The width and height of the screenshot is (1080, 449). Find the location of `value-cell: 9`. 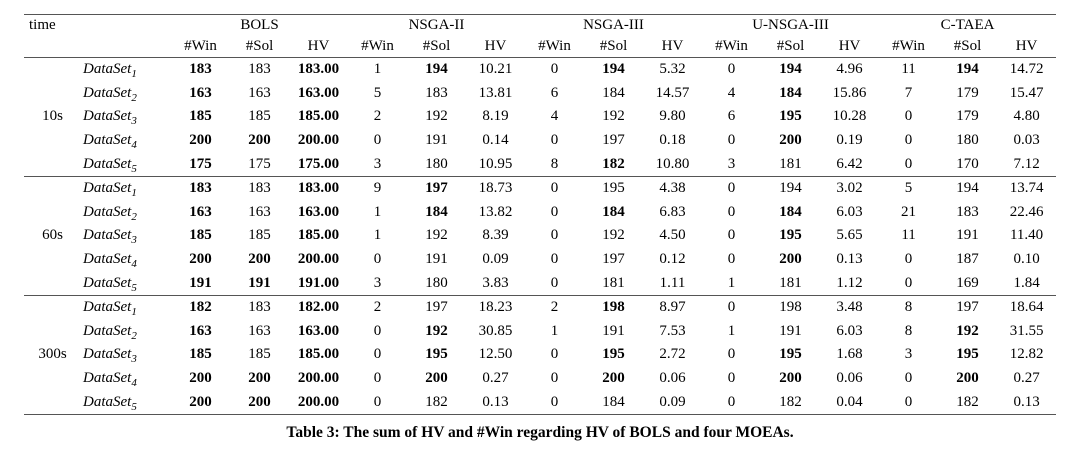

value-cell: 9 is located at coordinates (377, 188).